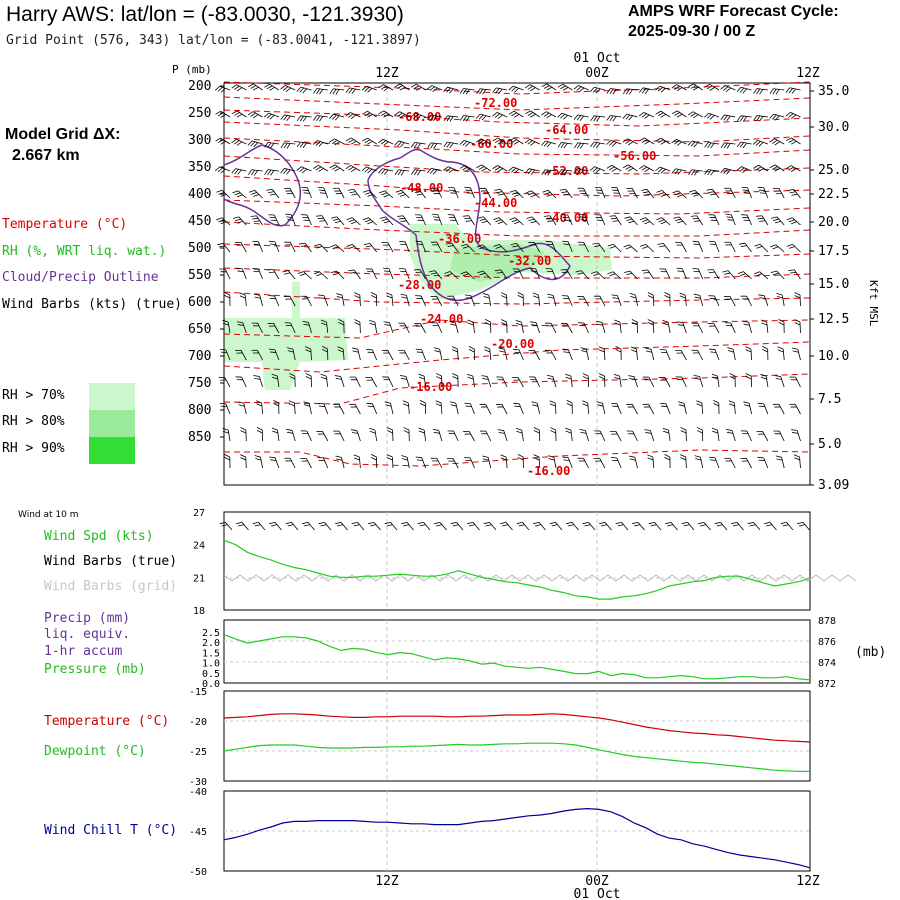  What do you see at coordinates (198, 872) in the screenshot?
I see `windchill-tick: -50` at bounding box center [198, 872].